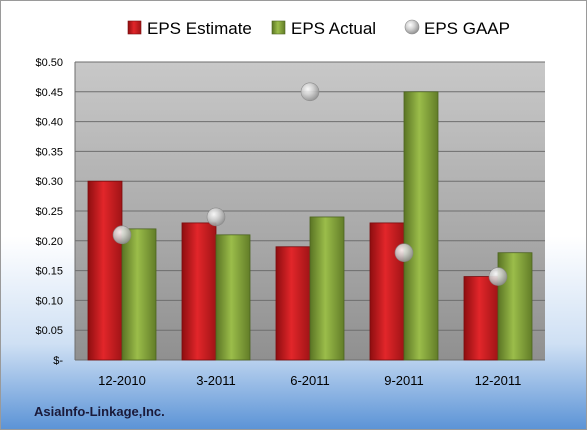 This screenshot has height=435, width=587. I want to click on y-tick-label: $0.25, so click(49, 212).